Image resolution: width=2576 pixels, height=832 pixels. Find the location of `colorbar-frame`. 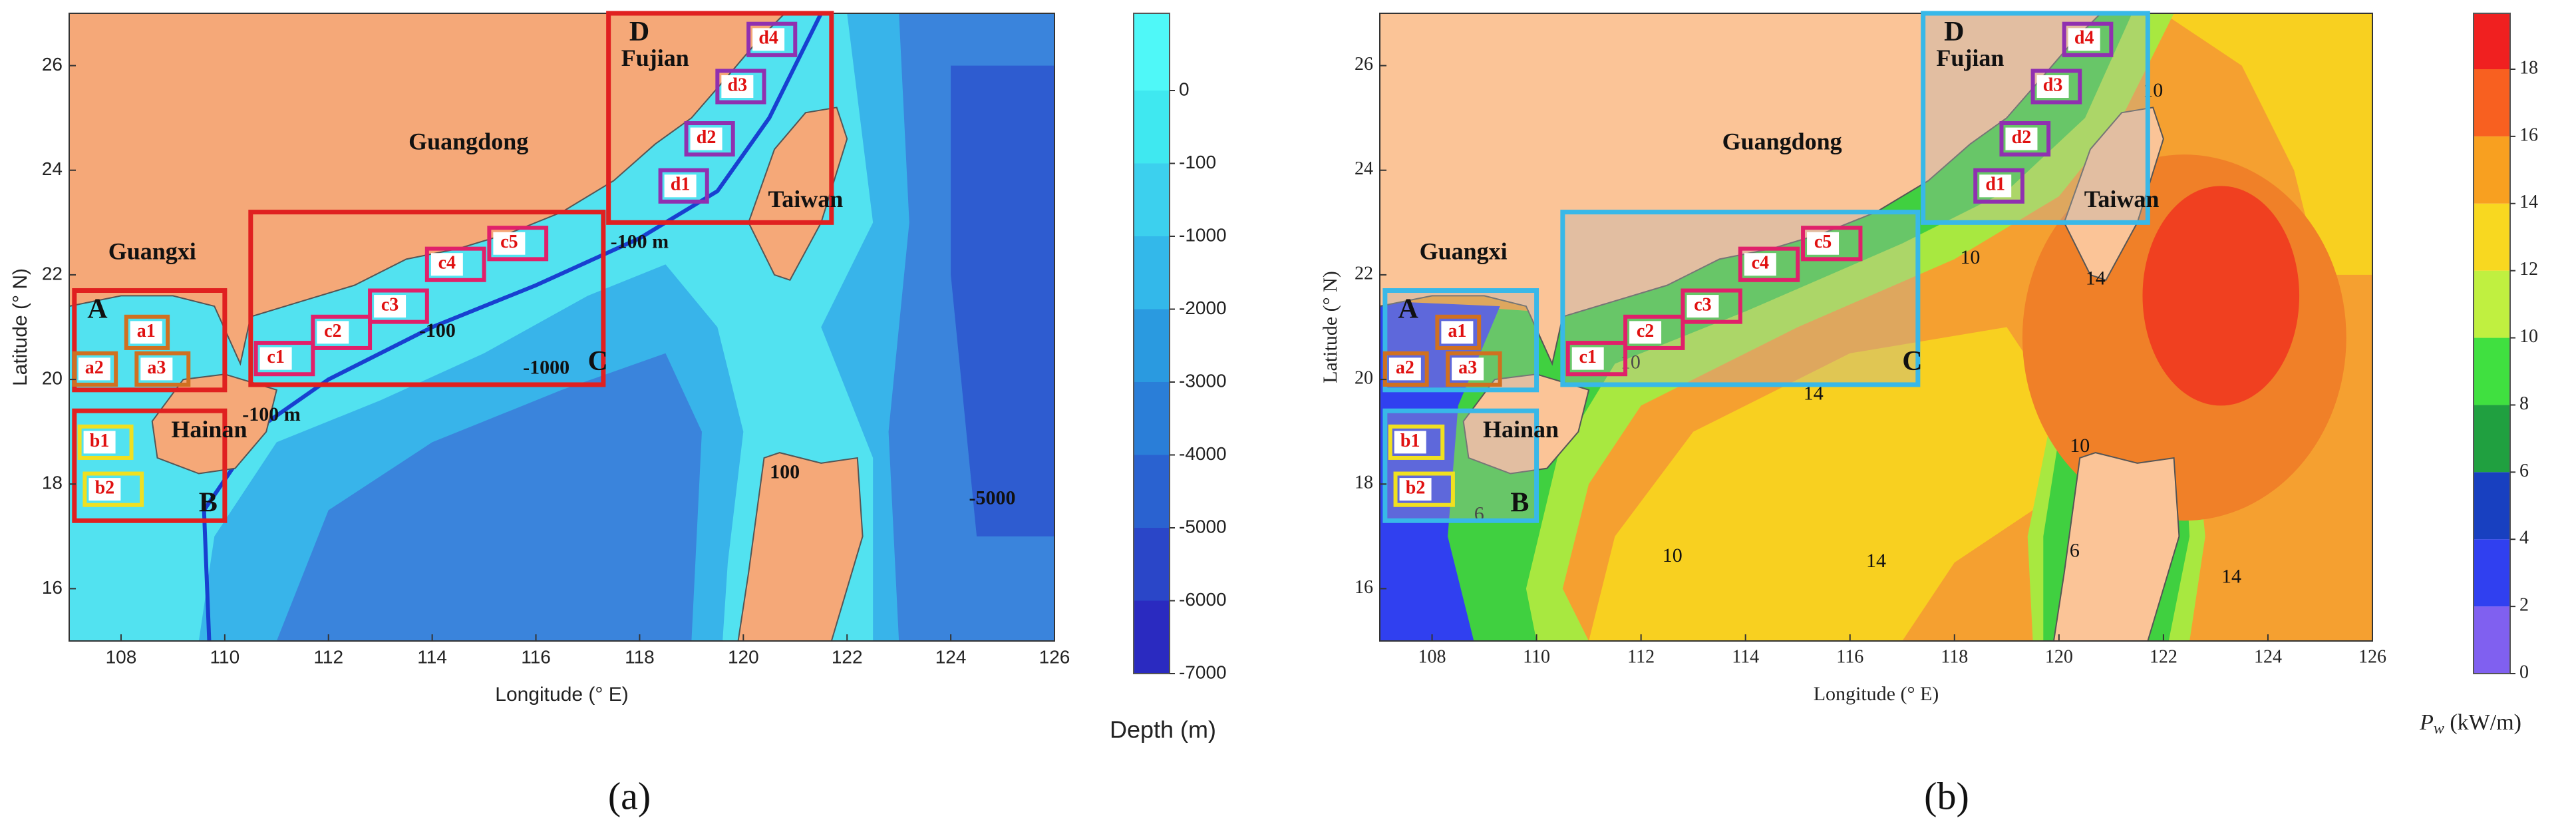

colorbar-frame is located at coordinates (1151, 343).